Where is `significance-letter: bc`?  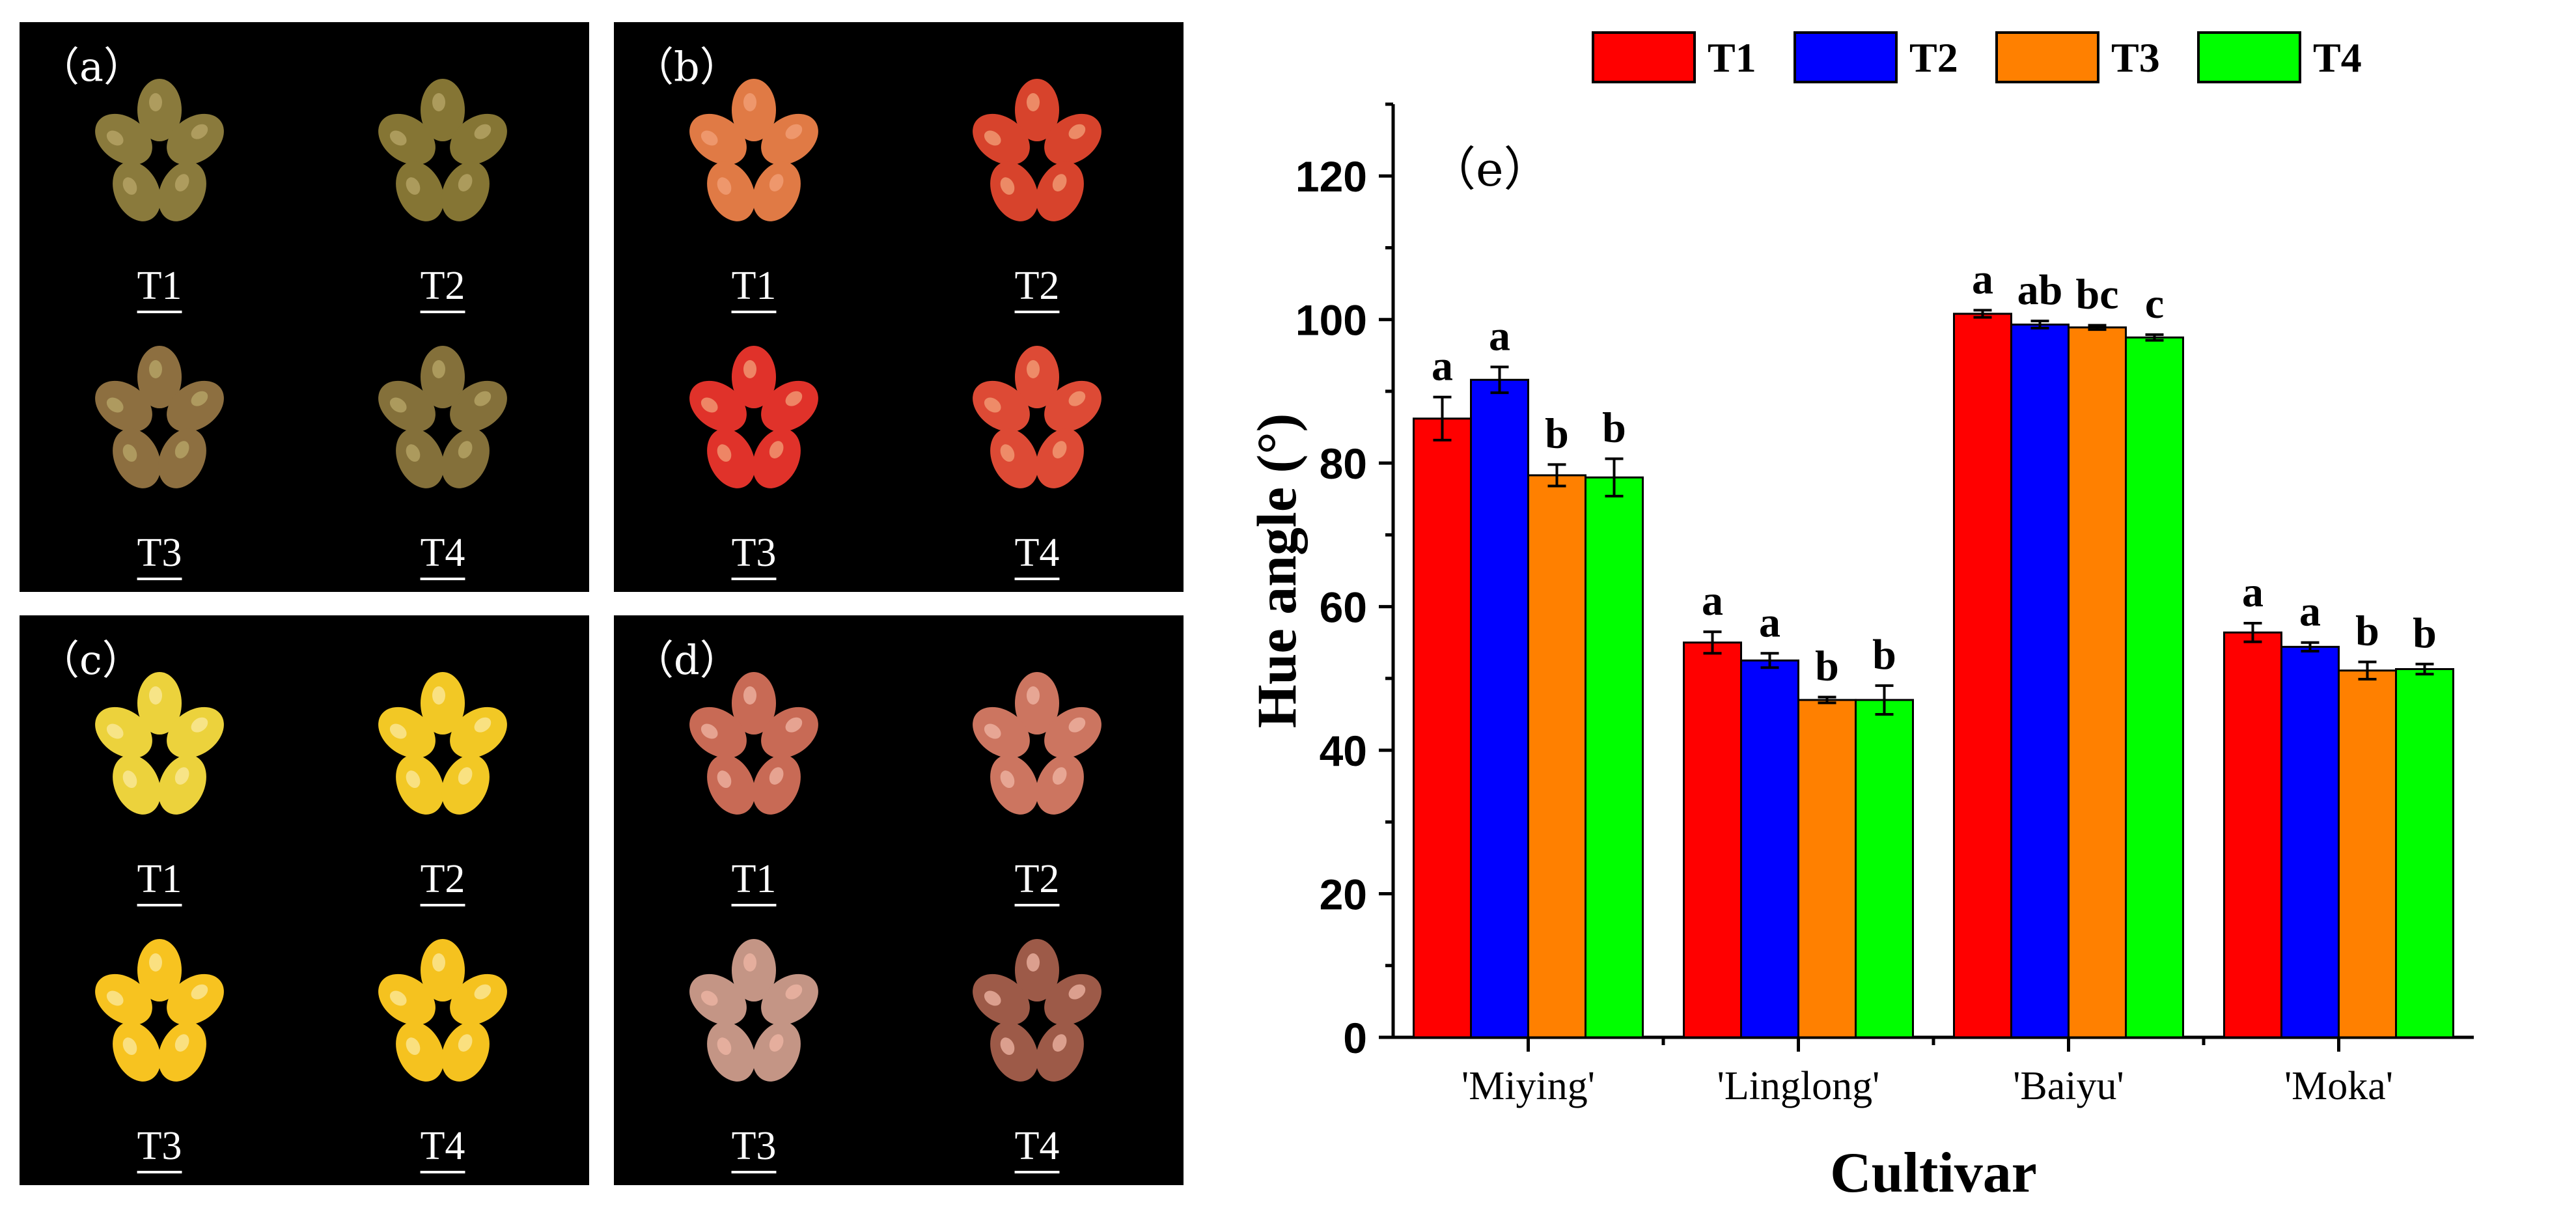 significance-letter: bc is located at coordinates (2097, 294).